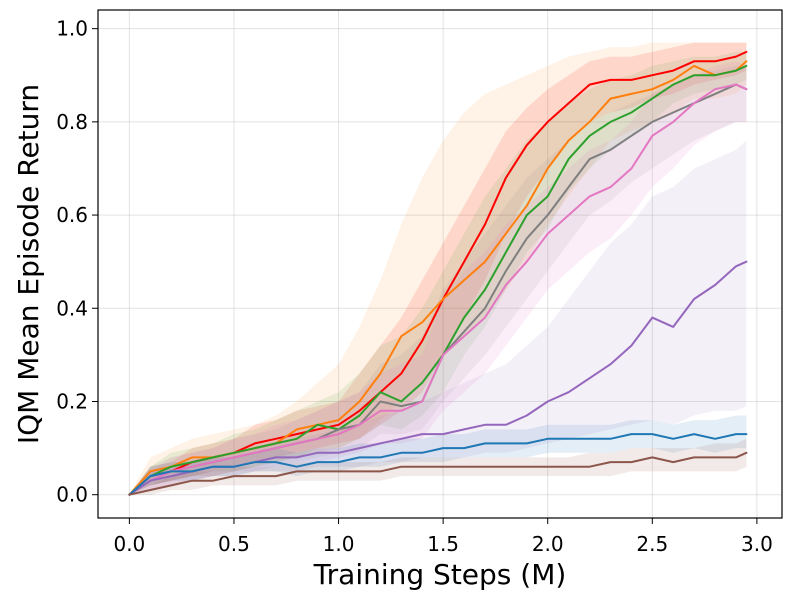 This screenshot has height=600, width=793. What do you see at coordinates (72, 495) in the screenshot?
I see `y-tick-label: 0.0` at bounding box center [72, 495].